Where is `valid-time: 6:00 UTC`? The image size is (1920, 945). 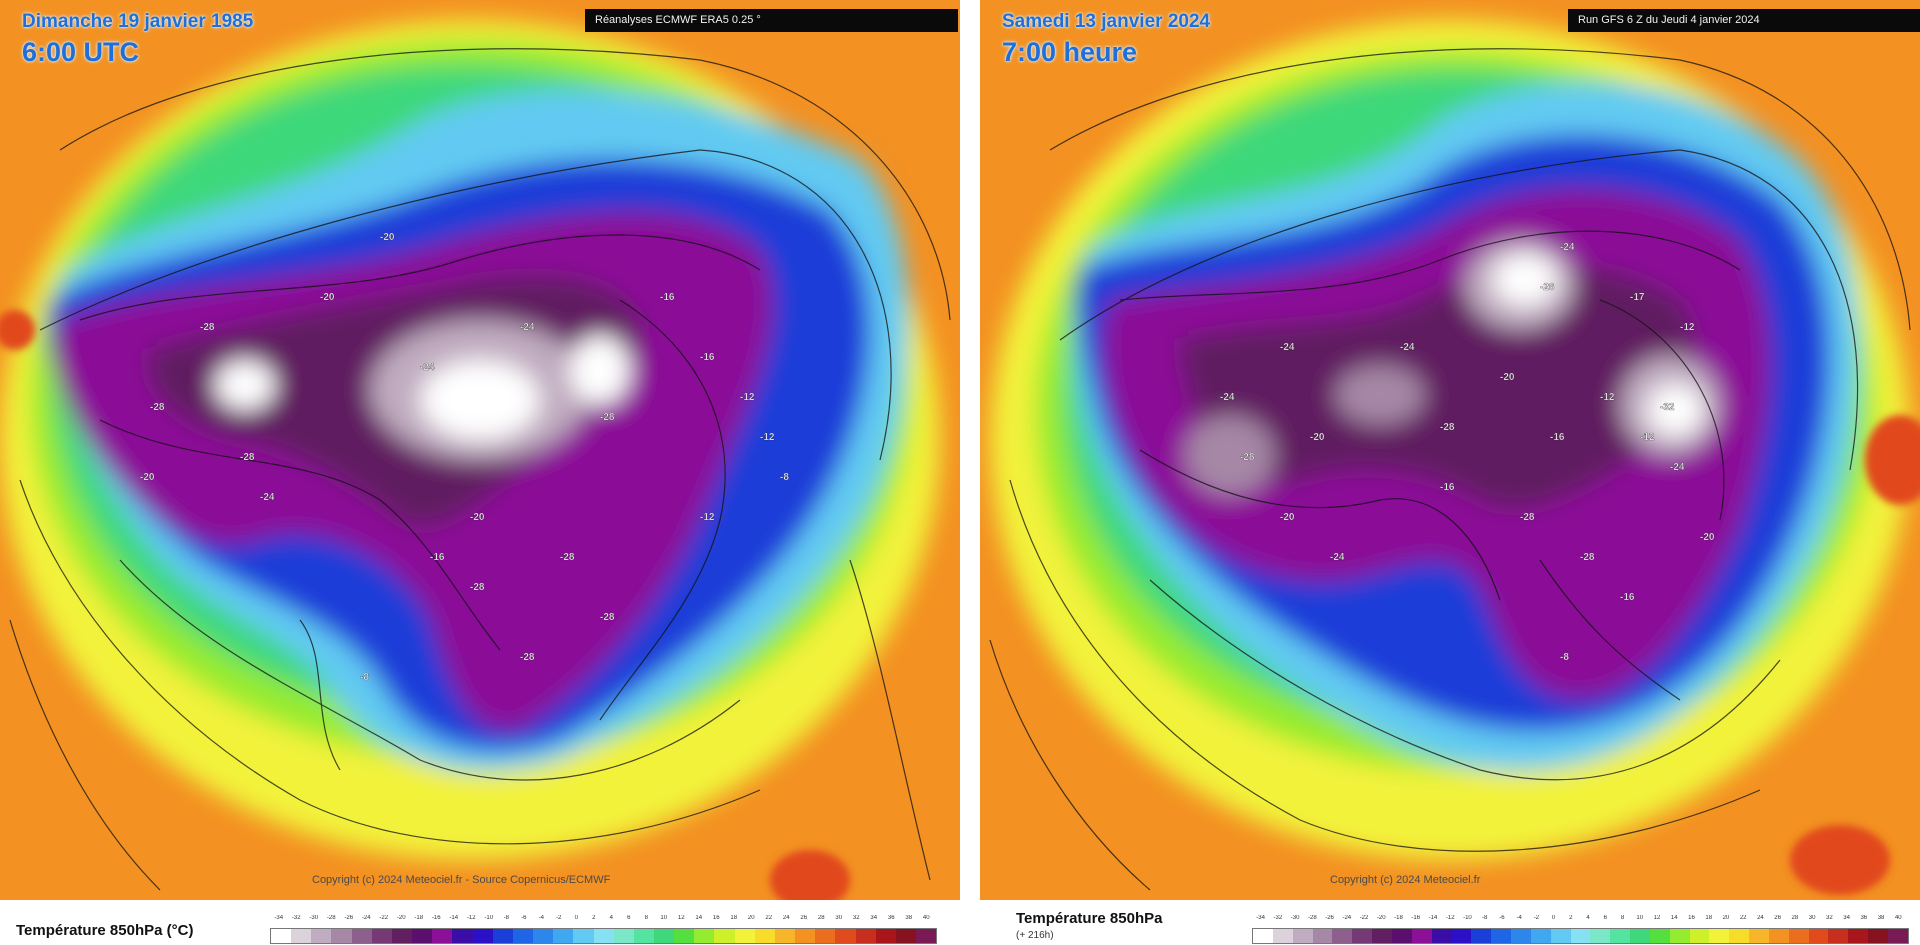 valid-time: 6:00 UTC is located at coordinates (81, 52).